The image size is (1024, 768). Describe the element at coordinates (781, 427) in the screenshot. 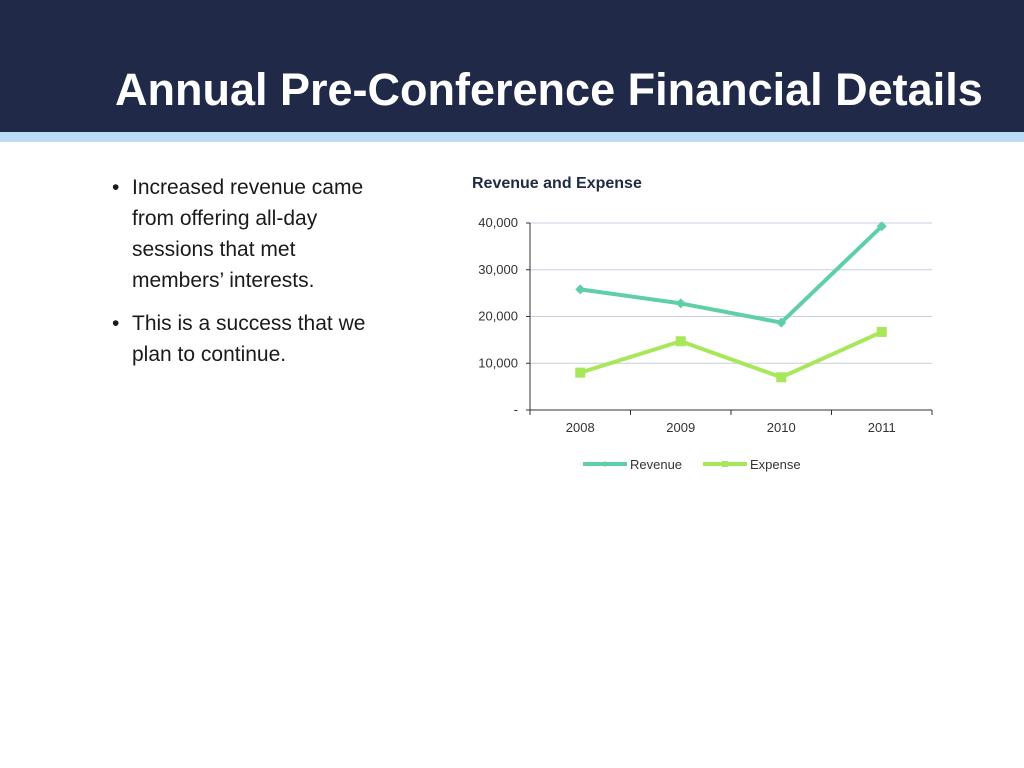

I see `x-tick-label: 2010` at that location.